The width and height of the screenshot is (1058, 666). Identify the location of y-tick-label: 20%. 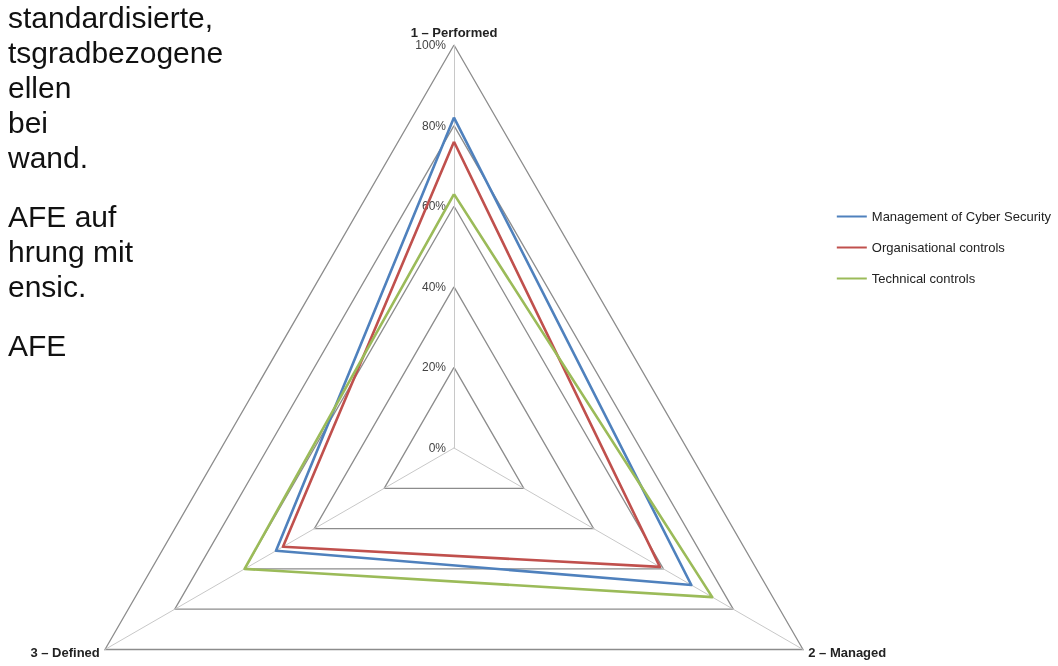
(434, 367).